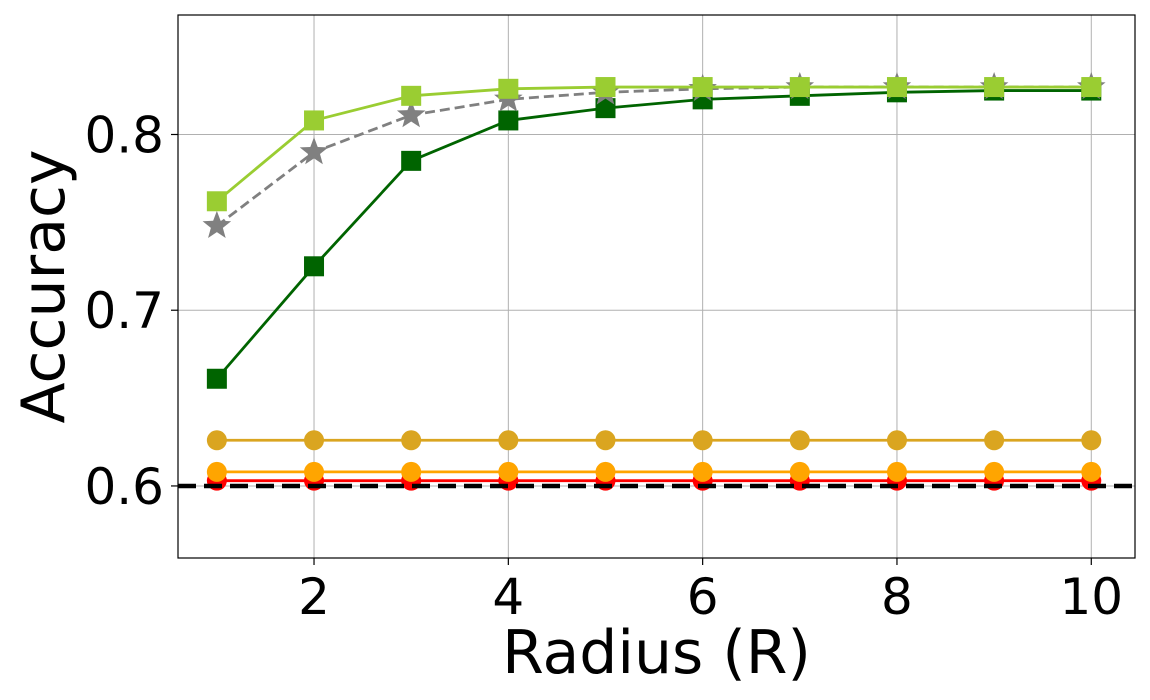 The height and width of the screenshot is (700, 1150). I want to click on x-tick-label: 10, so click(1091, 597).